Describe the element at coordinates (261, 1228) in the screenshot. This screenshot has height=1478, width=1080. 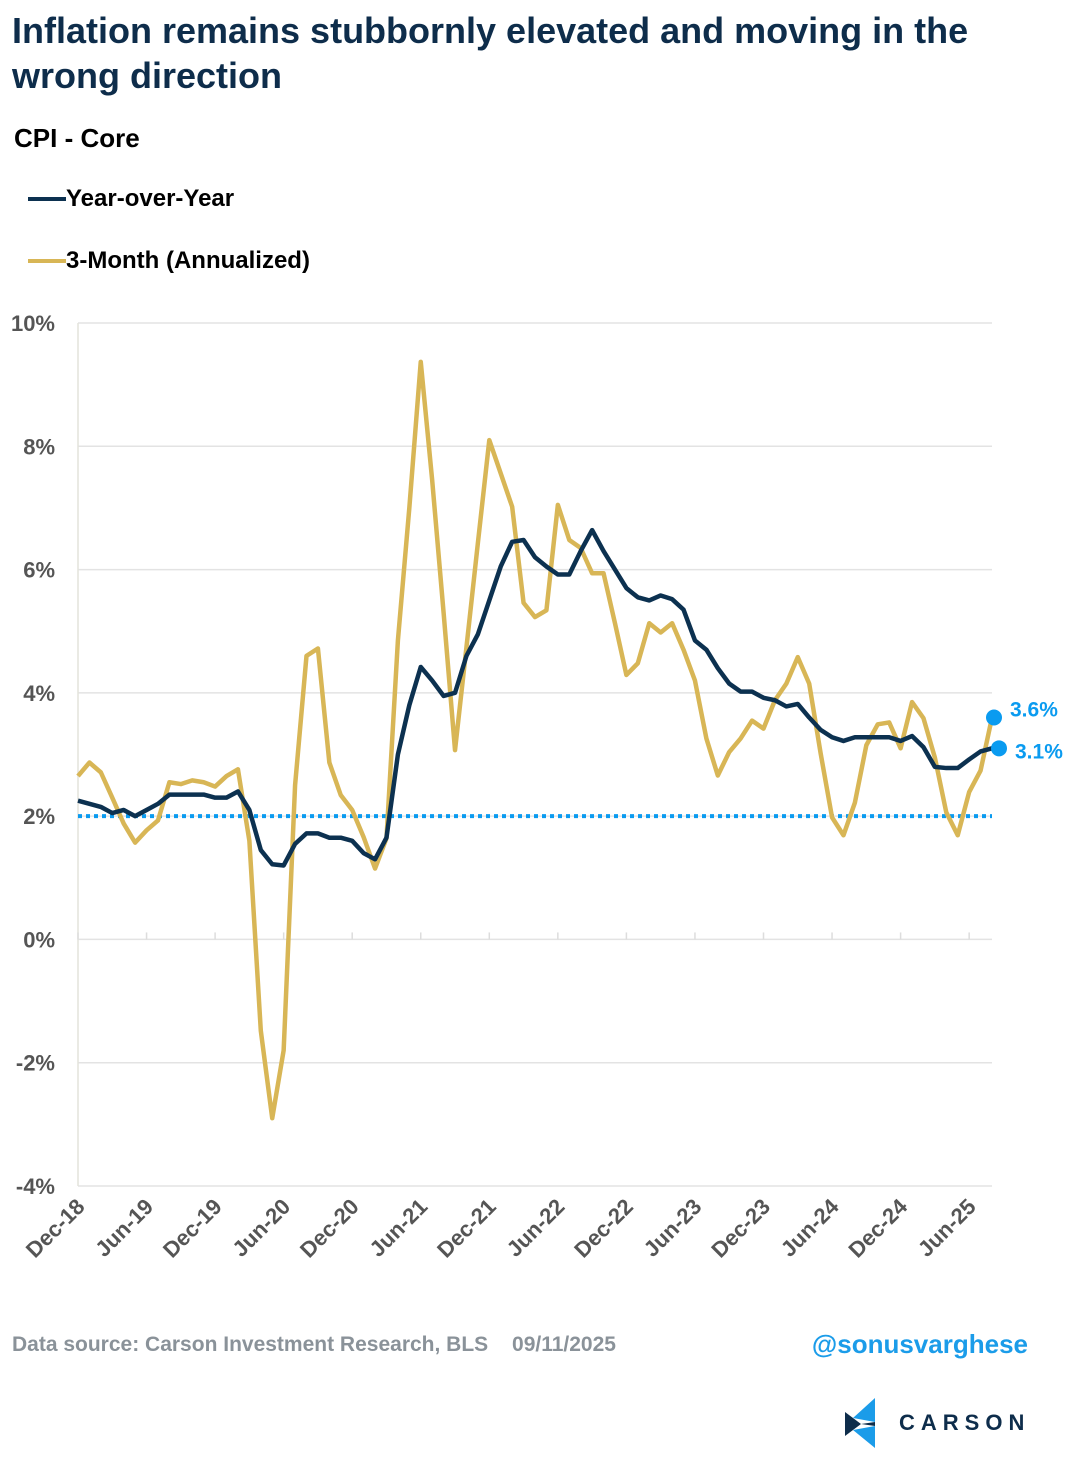
I see `x-tick-label: Jun-20` at that location.